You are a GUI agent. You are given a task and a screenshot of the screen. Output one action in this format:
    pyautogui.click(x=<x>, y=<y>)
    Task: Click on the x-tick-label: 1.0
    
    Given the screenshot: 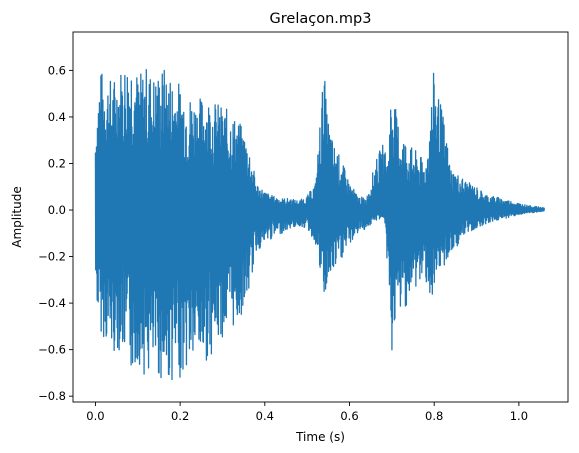 What is the action you would take?
    pyautogui.click(x=519, y=416)
    